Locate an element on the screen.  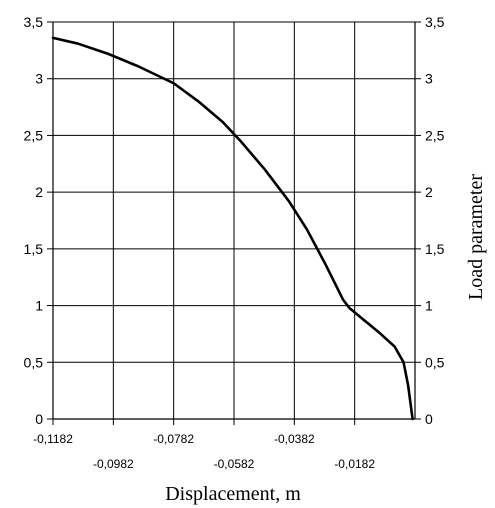
y-tick-label-left: 0 is located at coordinates (39, 419).